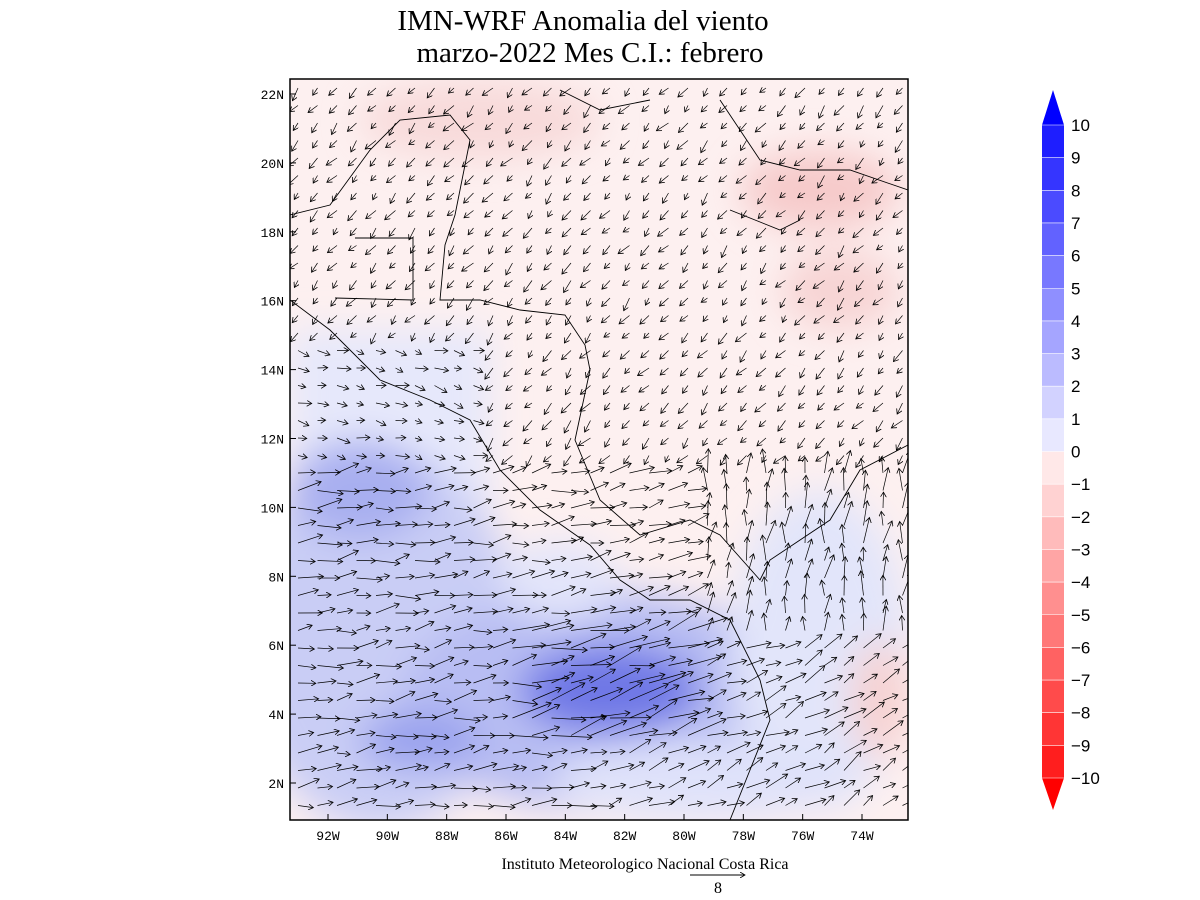 This screenshot has width=1200, height=900. I want to click on colorbar-bottom-arrow, so click(1053, 794).